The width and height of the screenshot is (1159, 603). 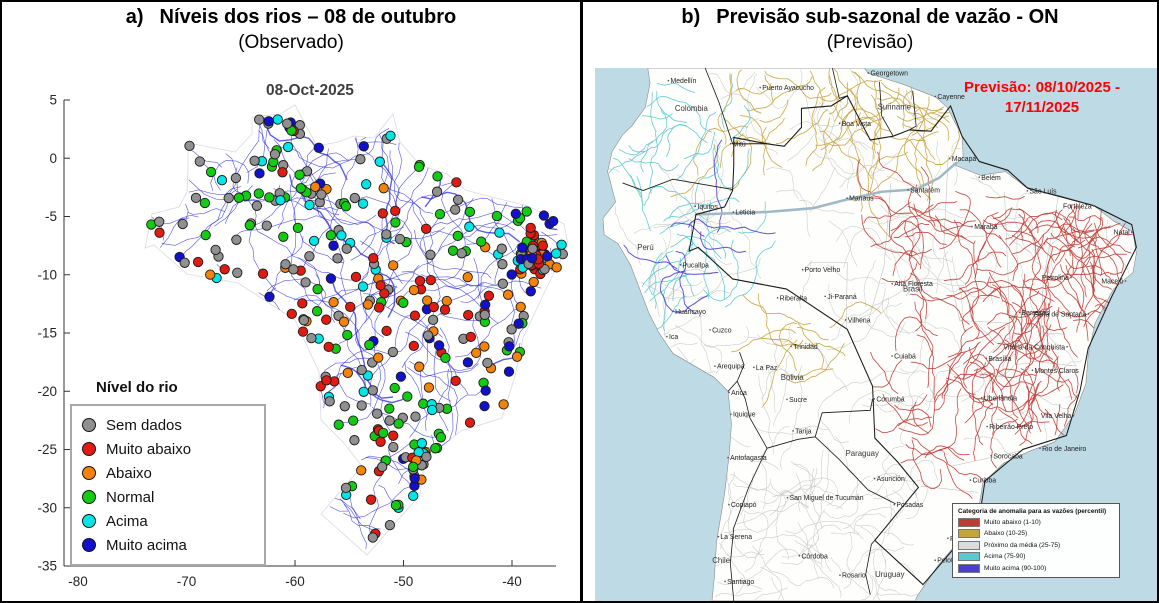 I want to click on city-label: Brasília, so click(x=1000, y=357).